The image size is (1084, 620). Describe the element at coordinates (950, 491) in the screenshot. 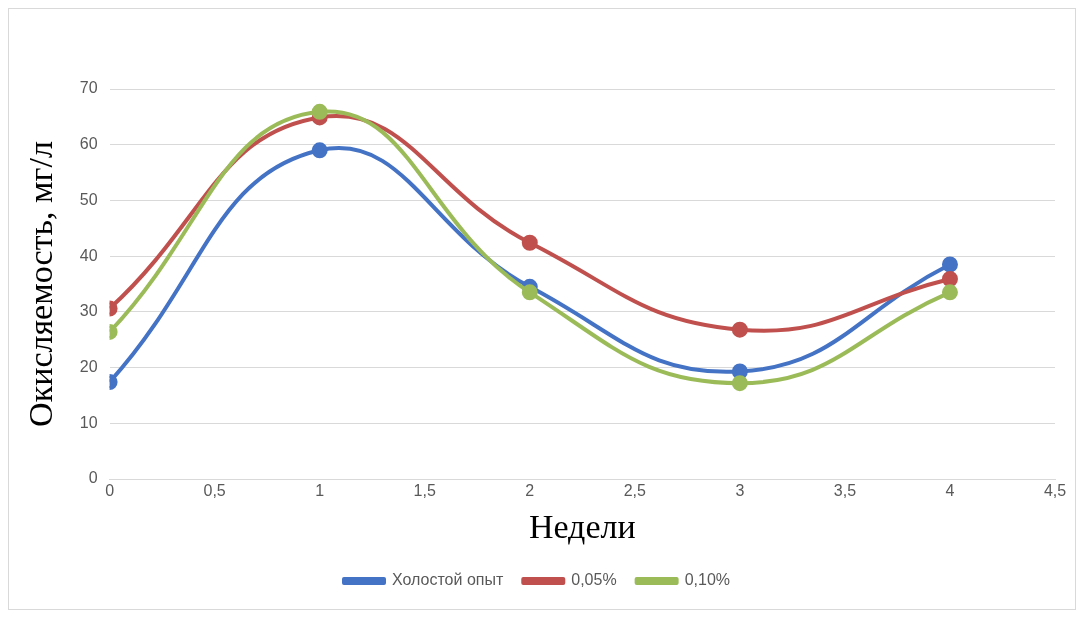

I see `x-tick-label: 4` at that location.